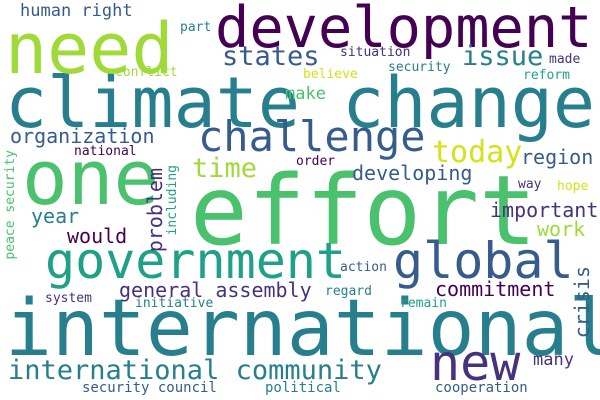  What do you see at coordinates (76, 11) in the screenshot?
I see `word-human-right: human right` at bounding box center [76, 11].